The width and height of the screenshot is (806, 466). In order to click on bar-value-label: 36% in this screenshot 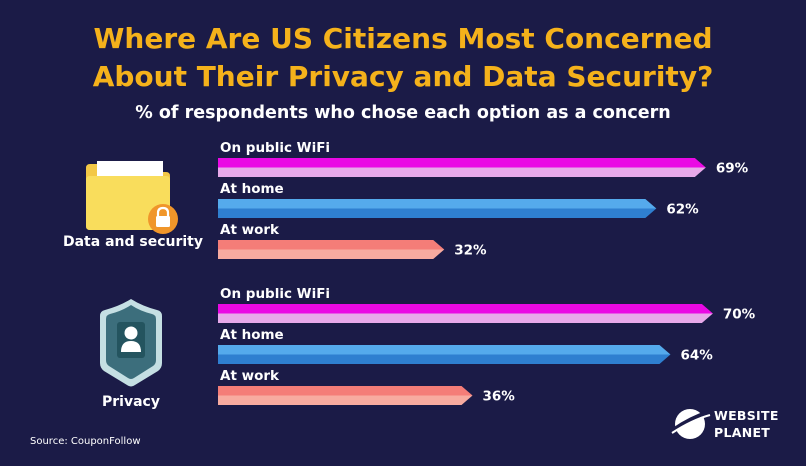, I will do `click(499, 397)`.